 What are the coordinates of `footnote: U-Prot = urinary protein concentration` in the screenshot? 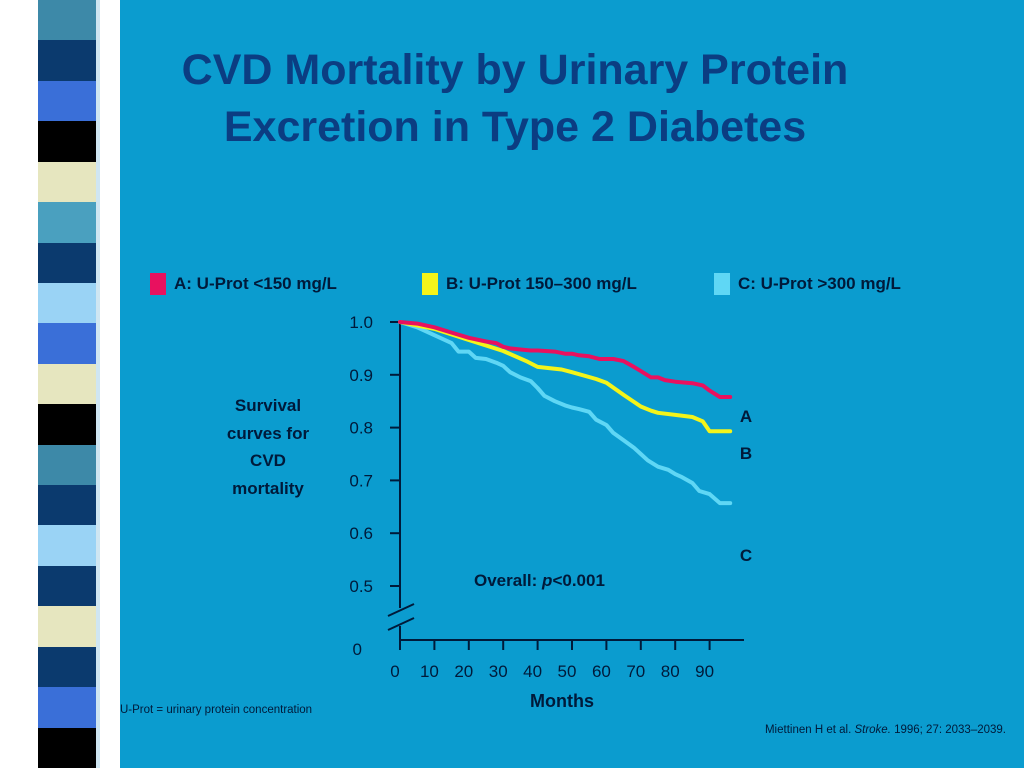 It's located at (216, 710).